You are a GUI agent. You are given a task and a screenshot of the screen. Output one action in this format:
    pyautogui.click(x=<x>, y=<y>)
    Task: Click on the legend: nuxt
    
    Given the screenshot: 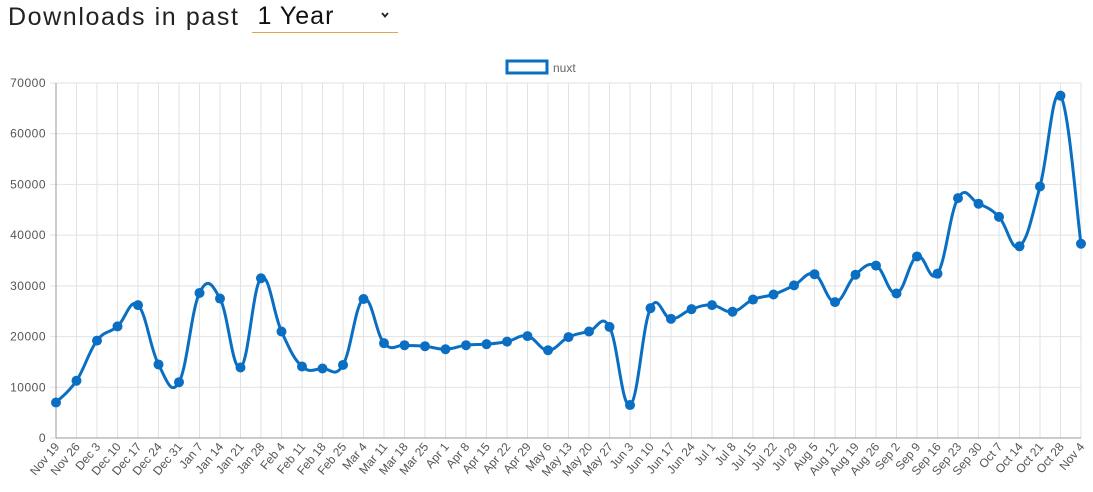 What is the action you would take?
    pyautogui.click(x=540, y=67)
    